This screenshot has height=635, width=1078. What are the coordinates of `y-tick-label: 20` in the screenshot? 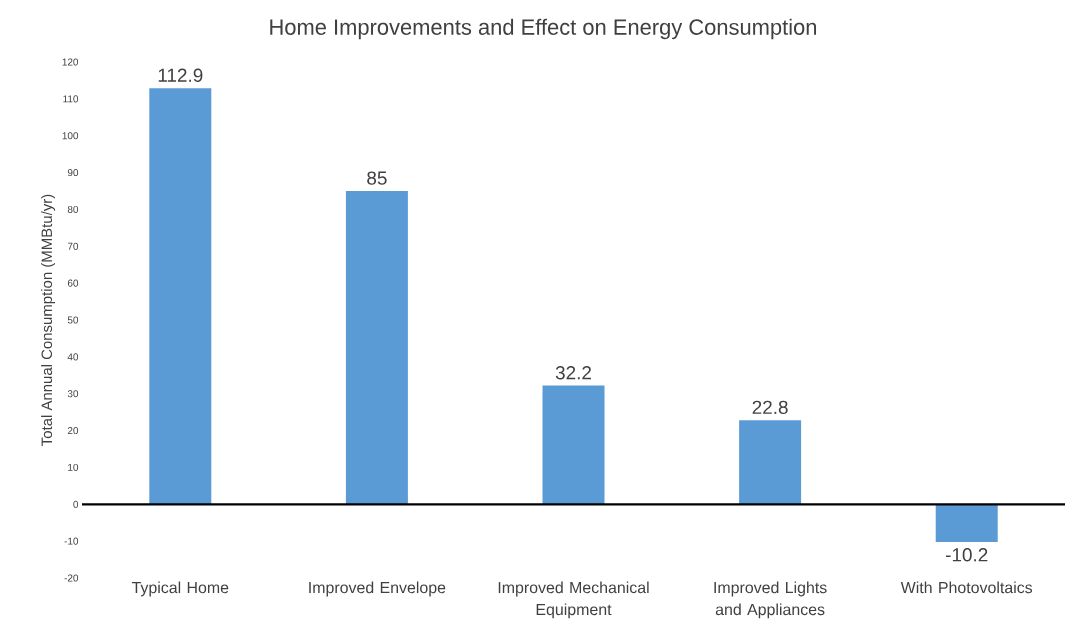 It's located at (73, 431).